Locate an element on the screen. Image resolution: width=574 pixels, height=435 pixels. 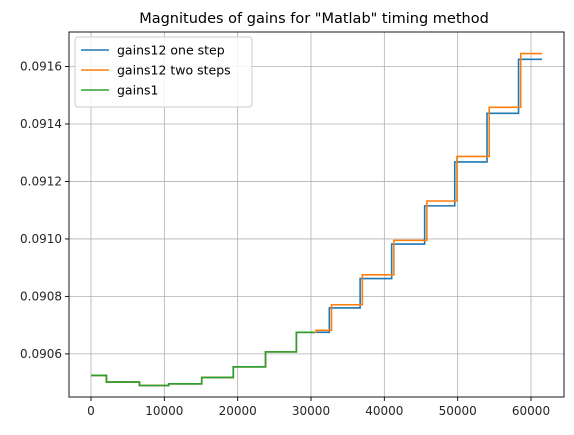
x-tick-label: 40000 is located at coordinates (384, 411).